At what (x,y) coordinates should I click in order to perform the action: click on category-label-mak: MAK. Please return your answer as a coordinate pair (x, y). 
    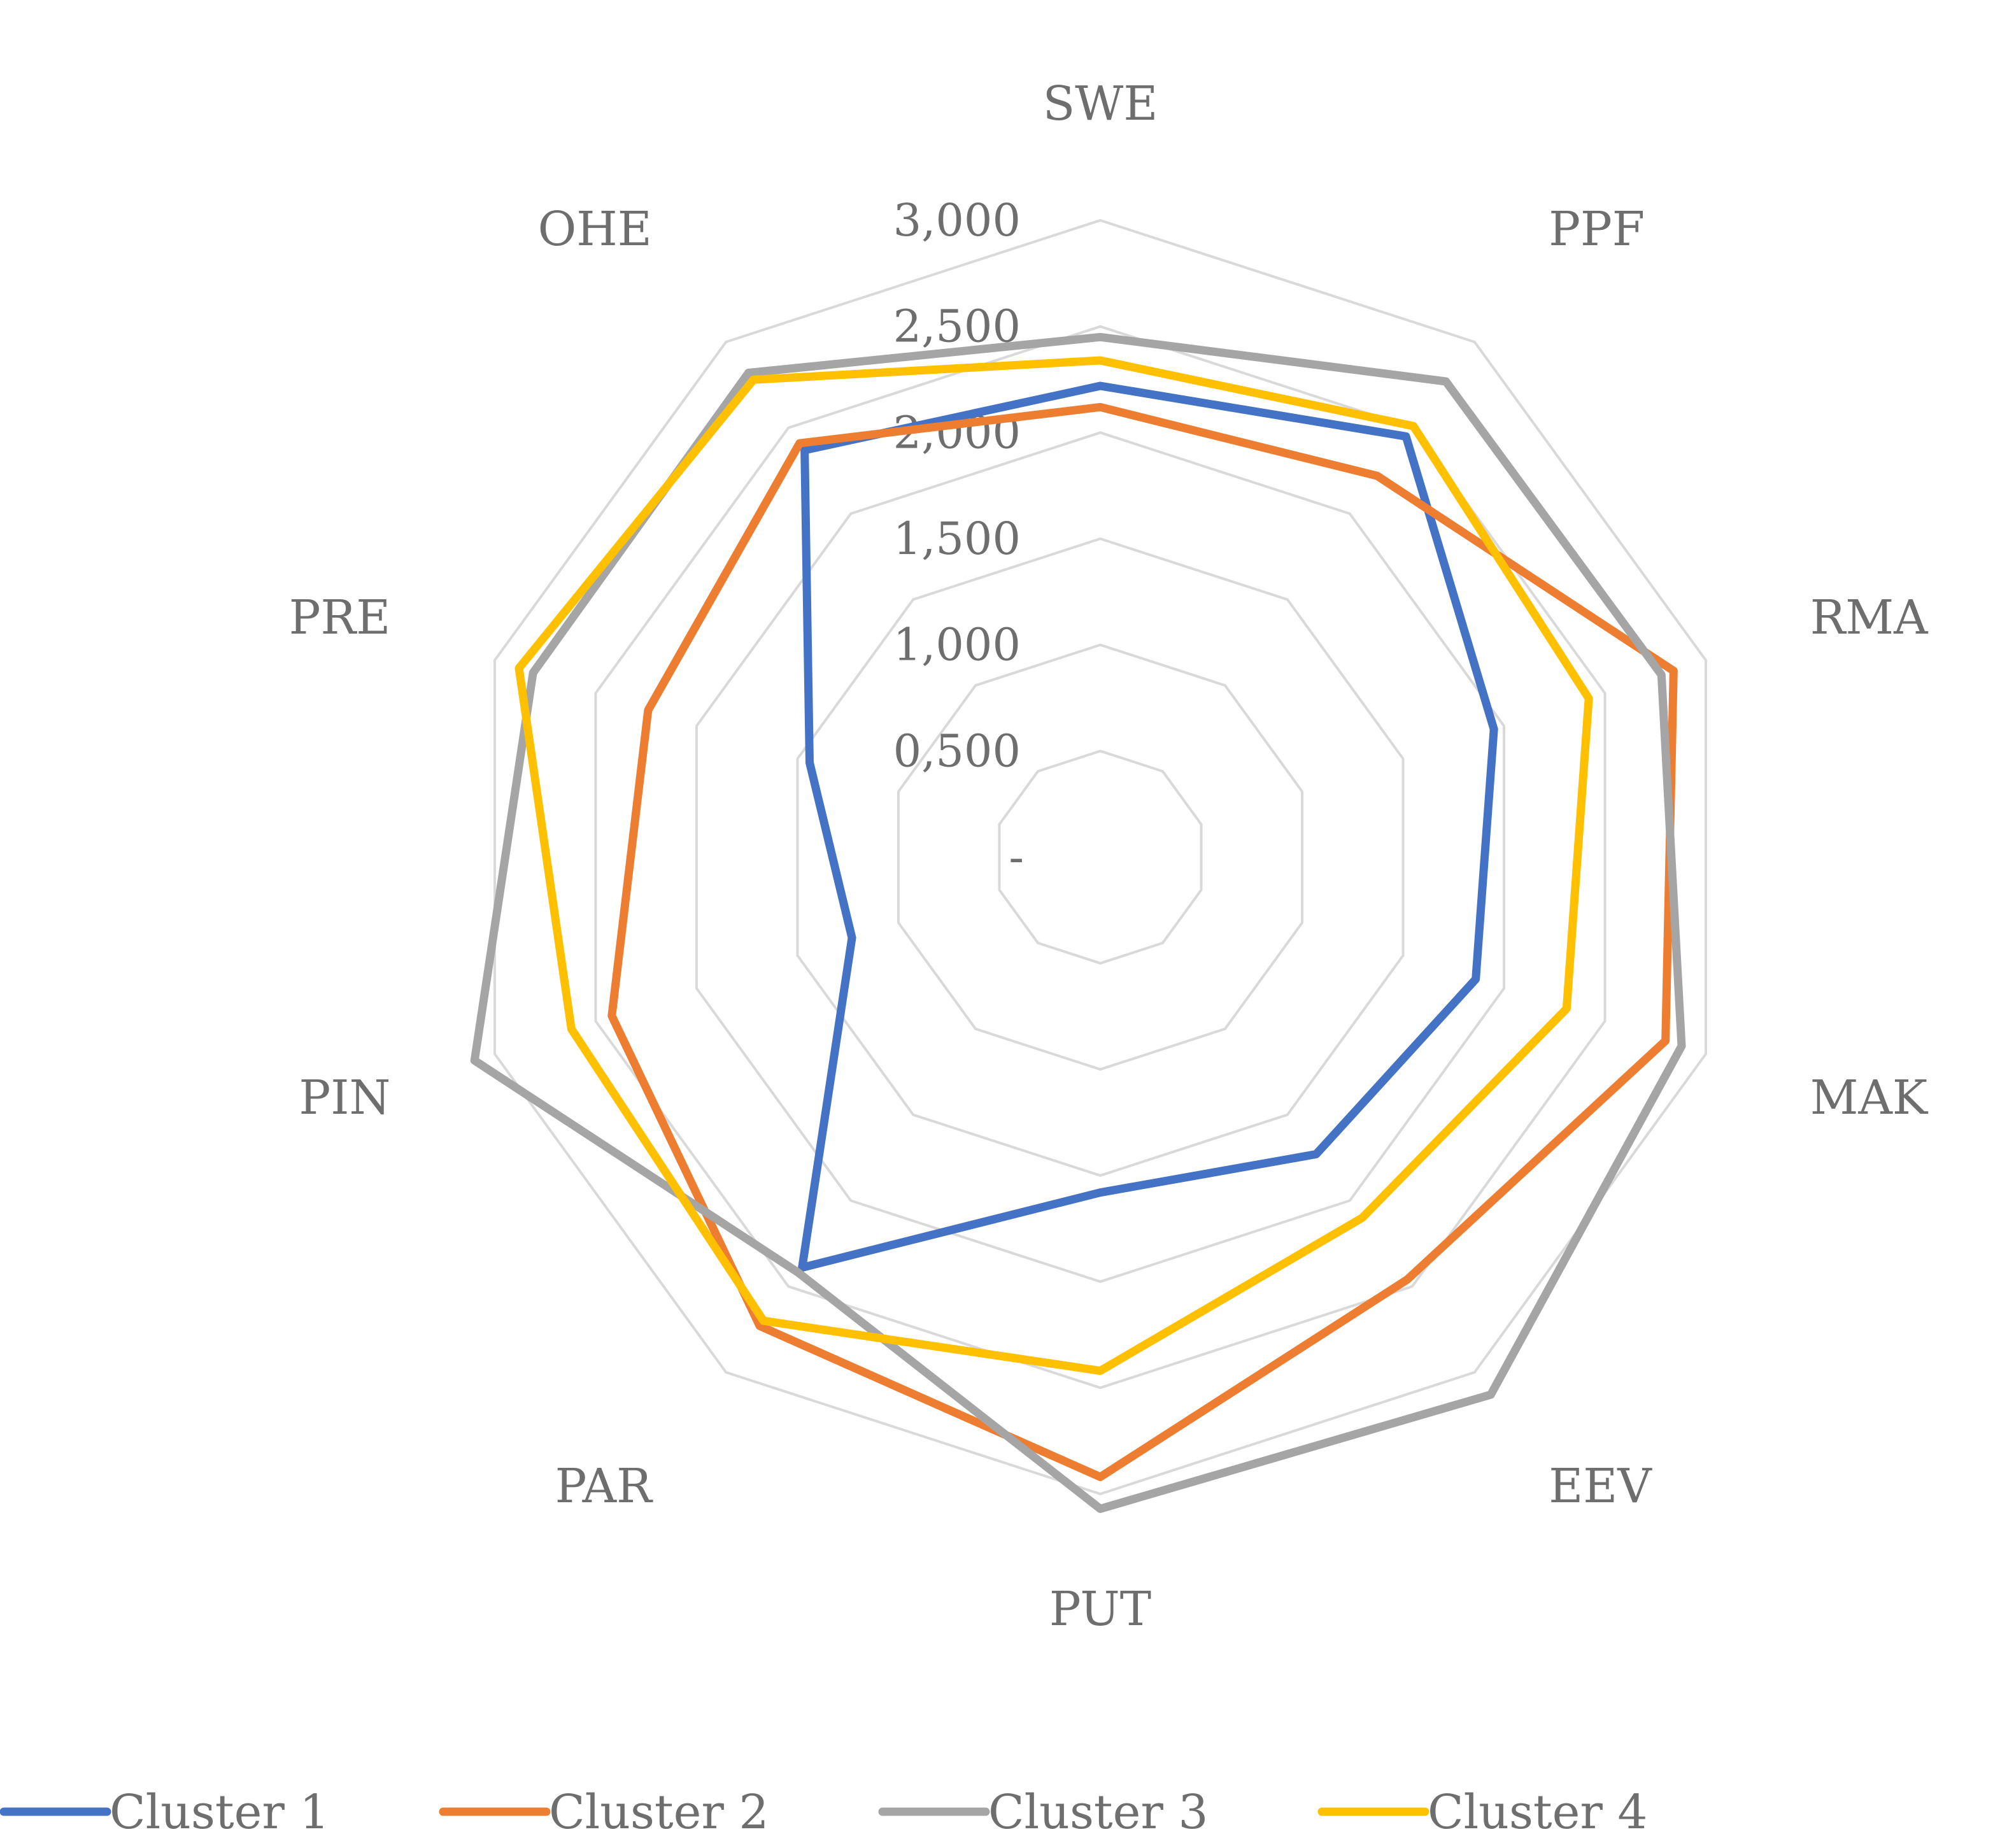
    Looking at the image, I should click on (1869, 1097).